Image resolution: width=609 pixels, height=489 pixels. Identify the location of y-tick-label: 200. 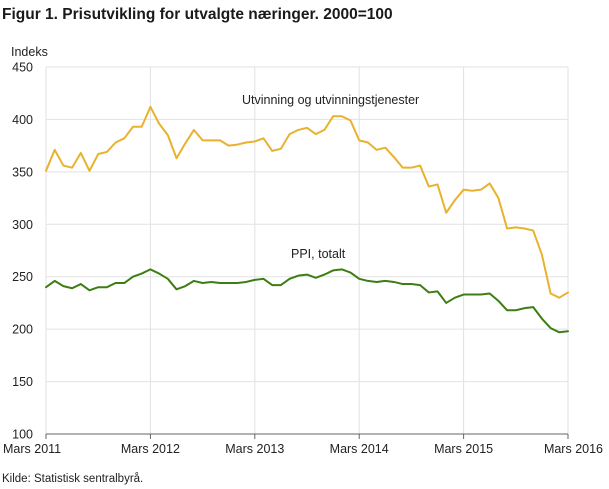
(22, 330).